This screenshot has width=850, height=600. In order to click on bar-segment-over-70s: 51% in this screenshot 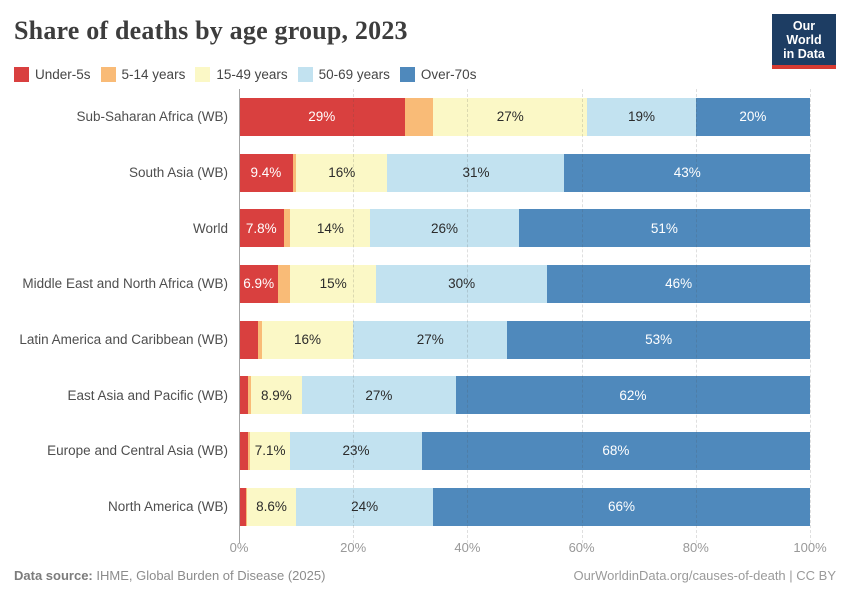, I will do `click(664, 228)`.